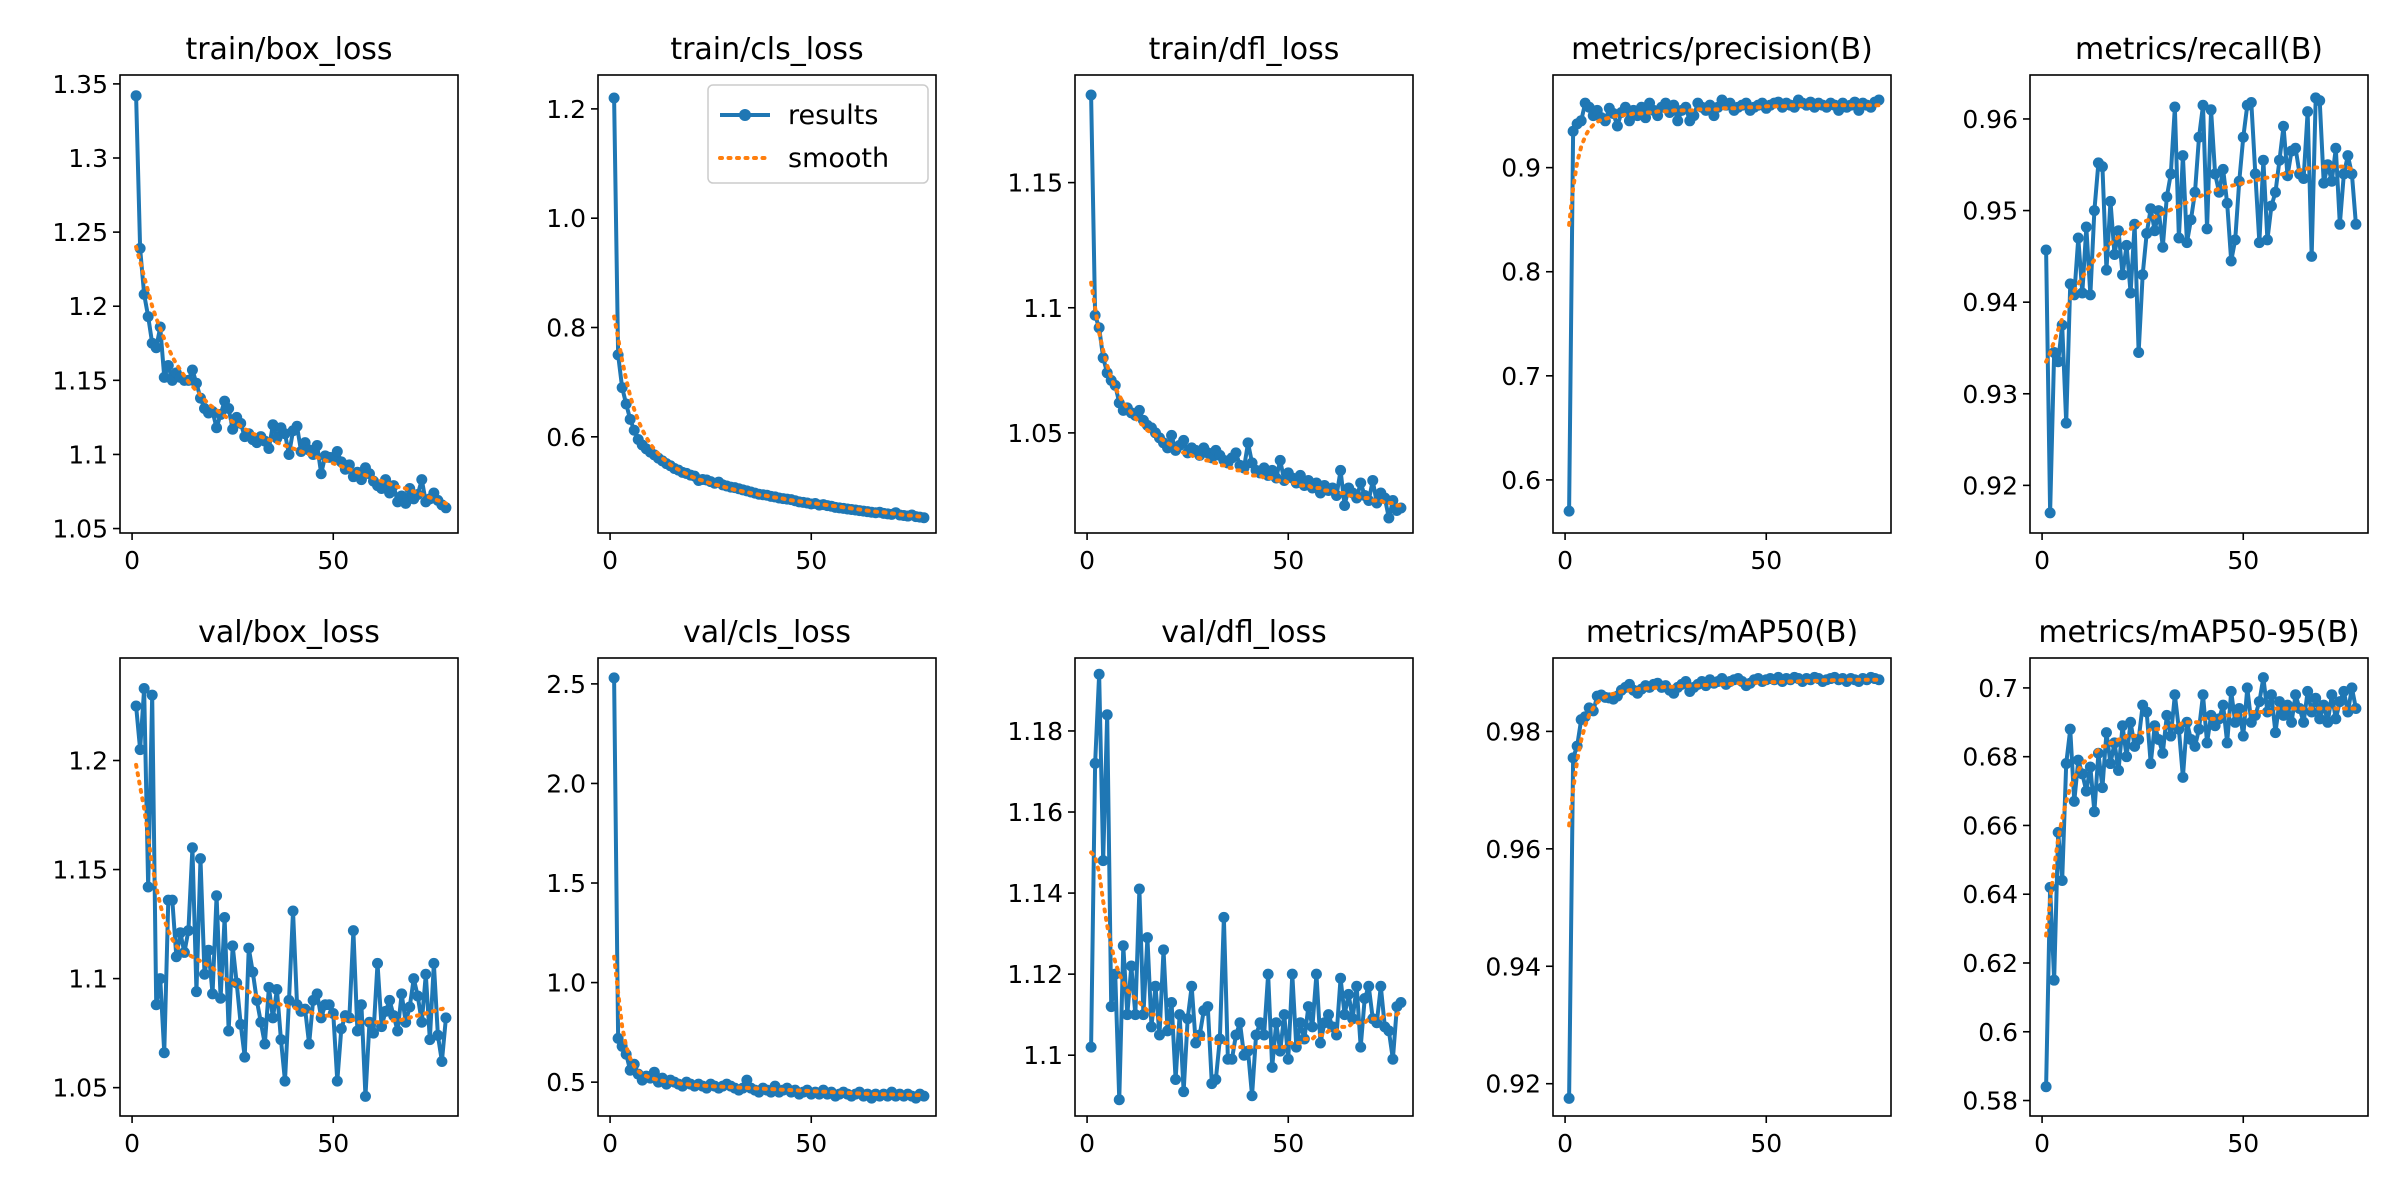 The image size is (2400, 1200). Describe the element at coordinates (1035, 893) in the screenshot. I see `y-tick-label: 1.14` at that location.